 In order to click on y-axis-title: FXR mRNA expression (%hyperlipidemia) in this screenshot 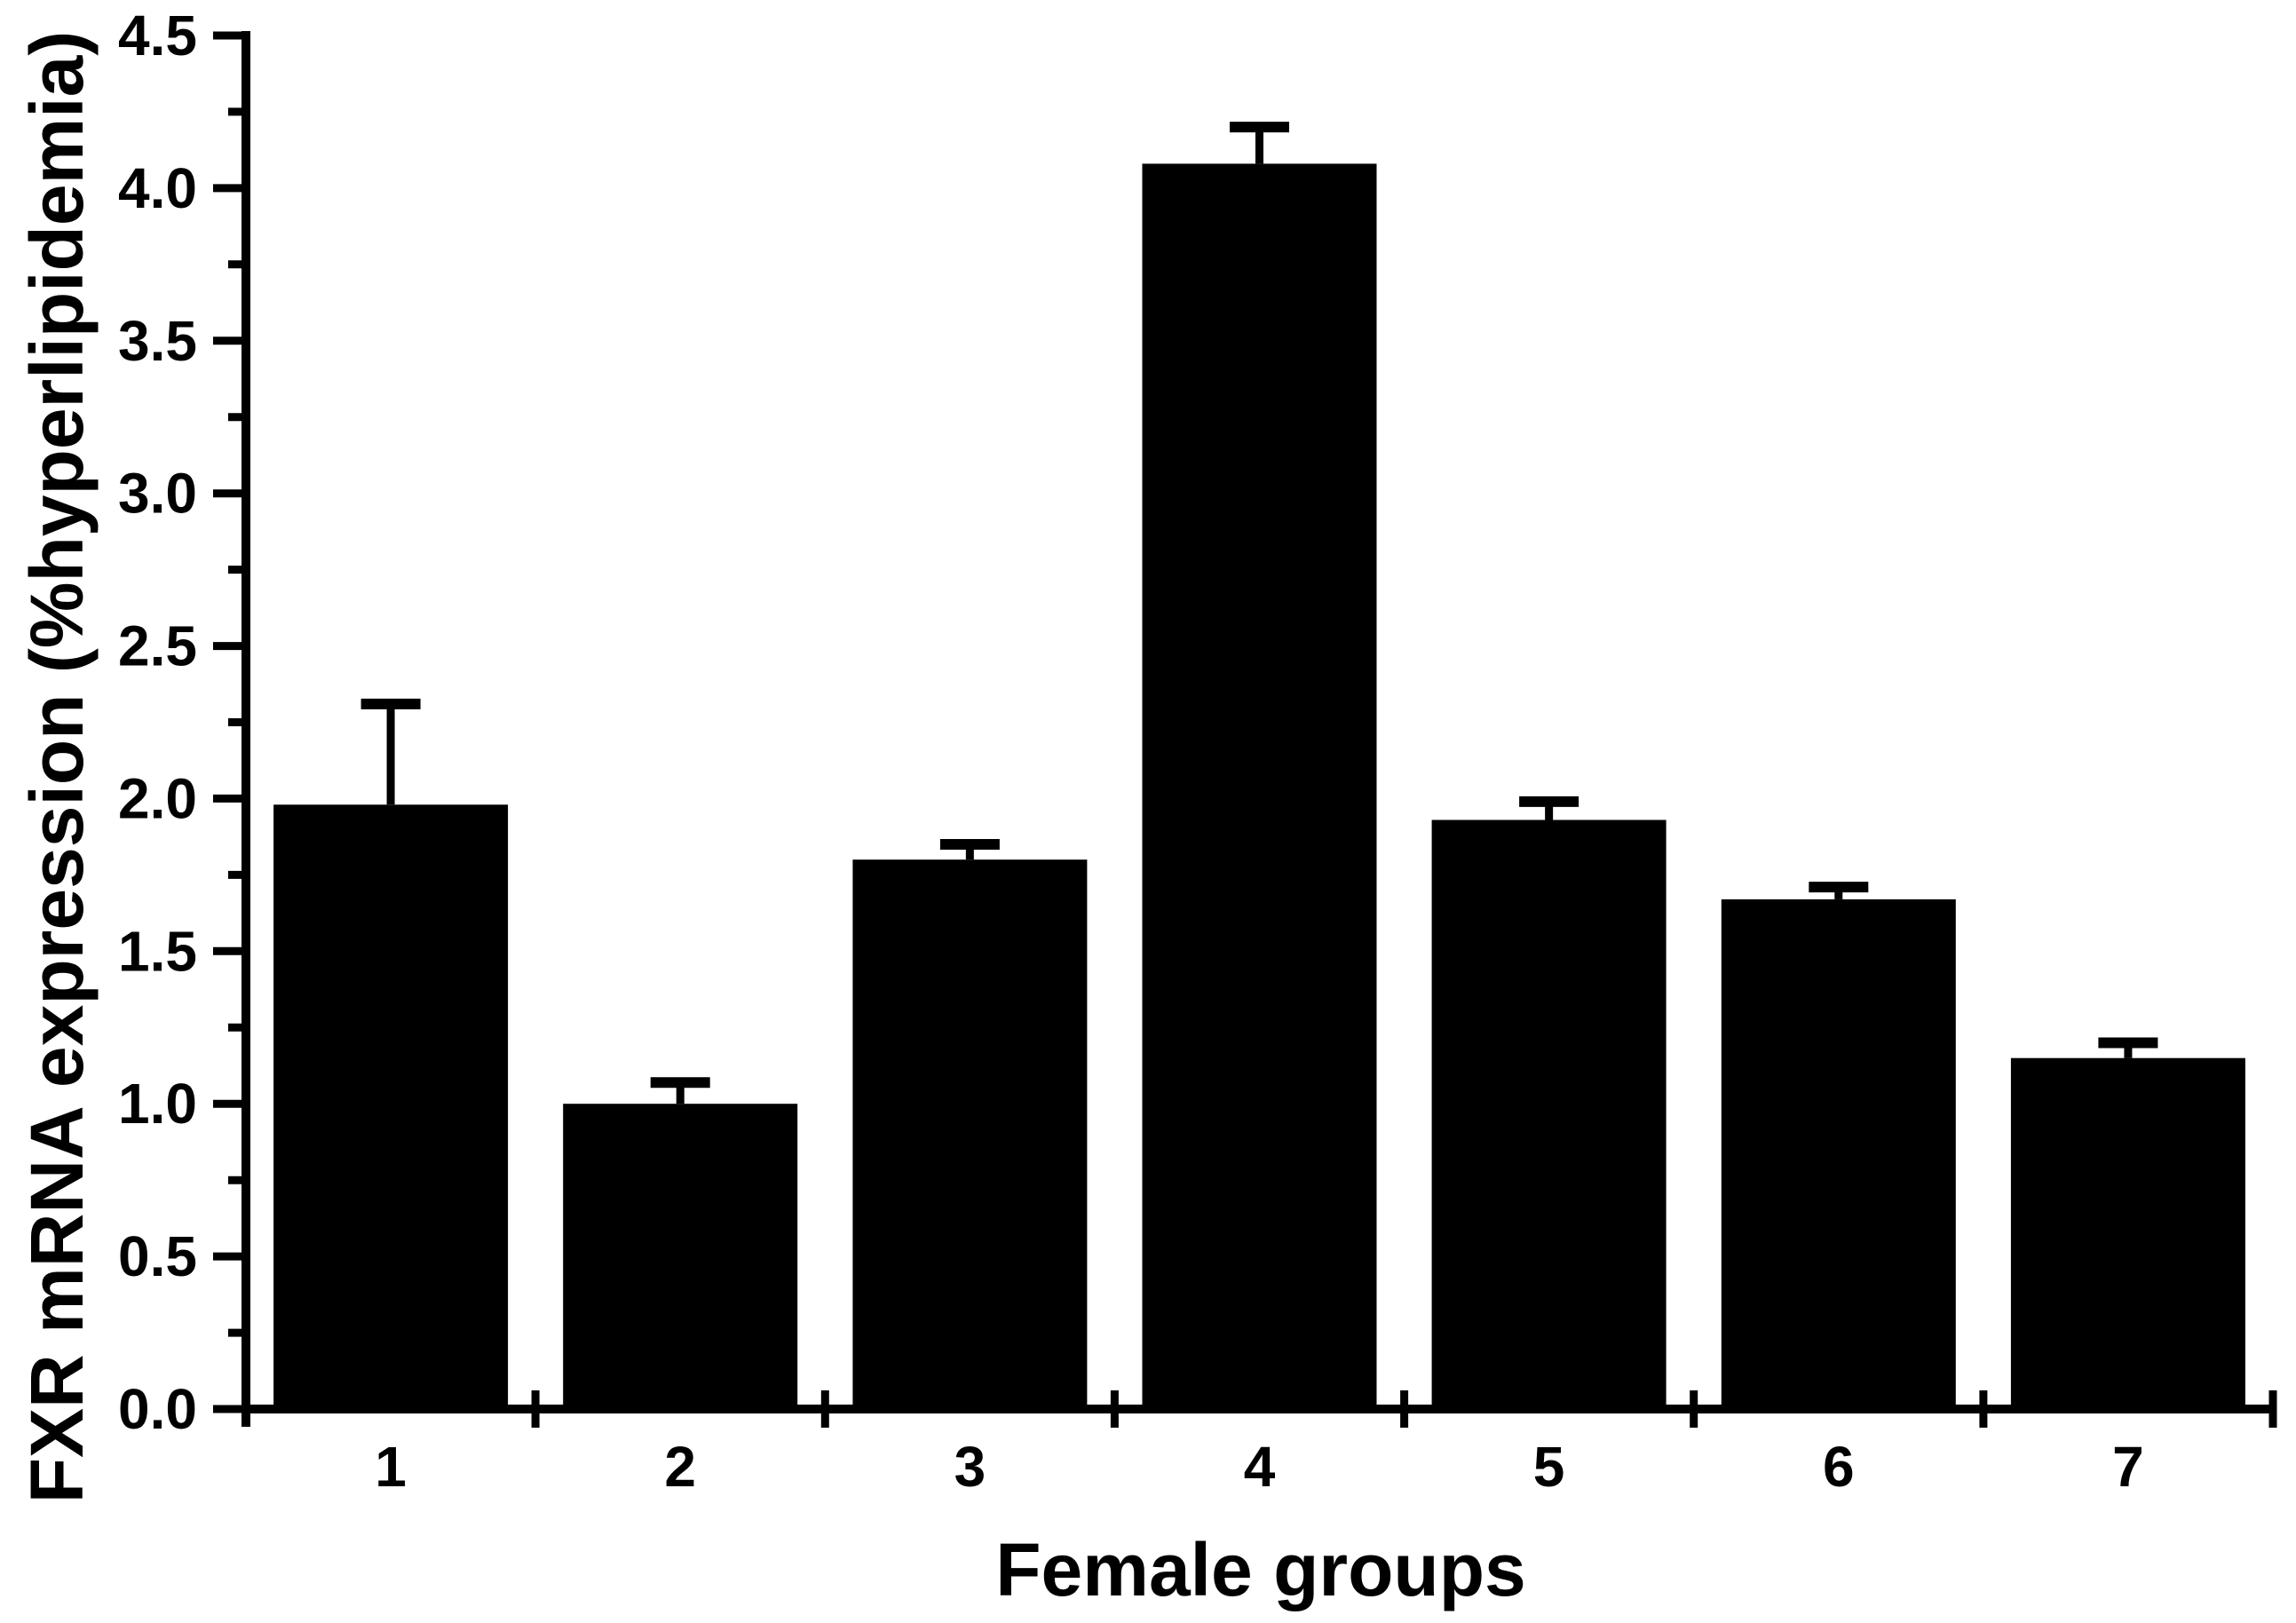, I will do `click(57, 767)`.